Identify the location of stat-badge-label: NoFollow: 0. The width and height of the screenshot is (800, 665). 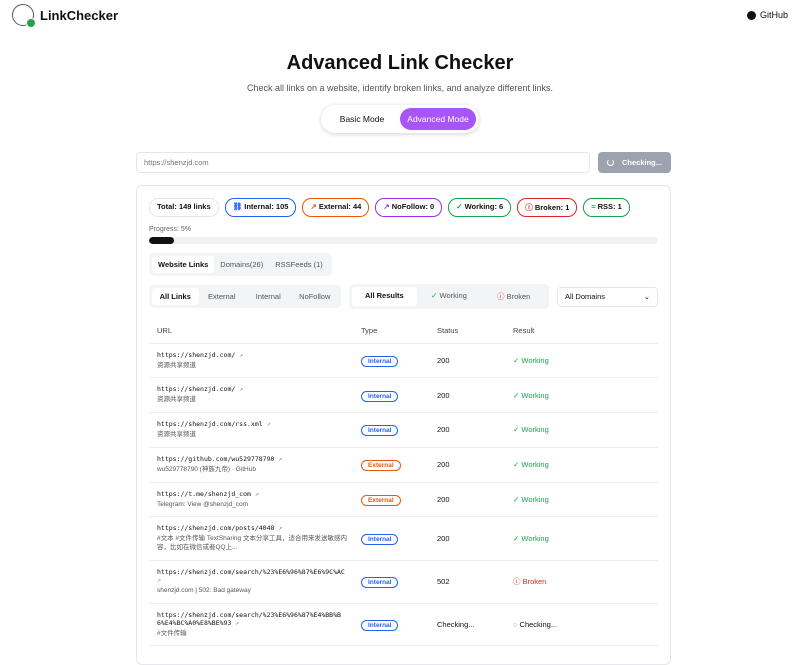
(413, 206).